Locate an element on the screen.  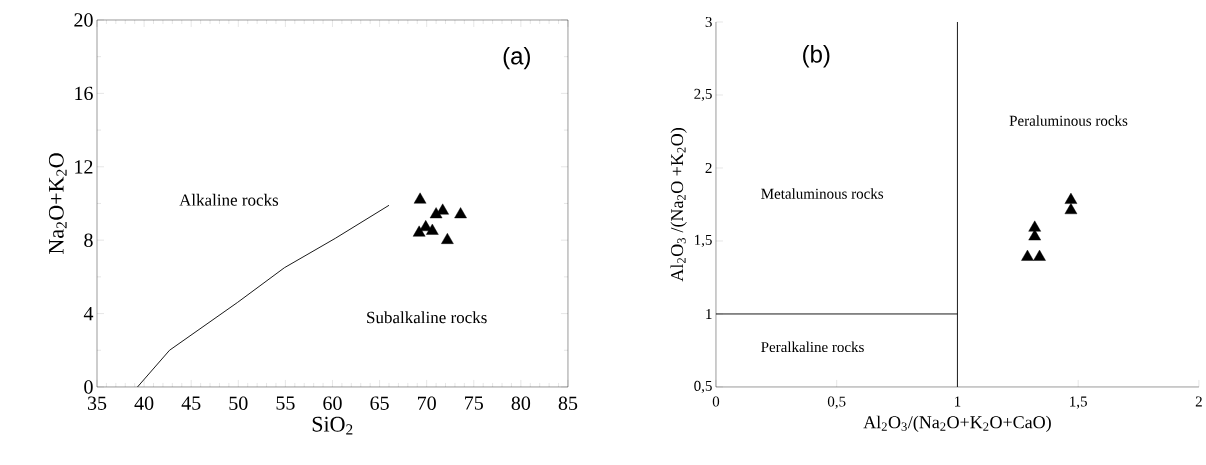
x-tick-label: 55 is located at coordinates (285, 403).